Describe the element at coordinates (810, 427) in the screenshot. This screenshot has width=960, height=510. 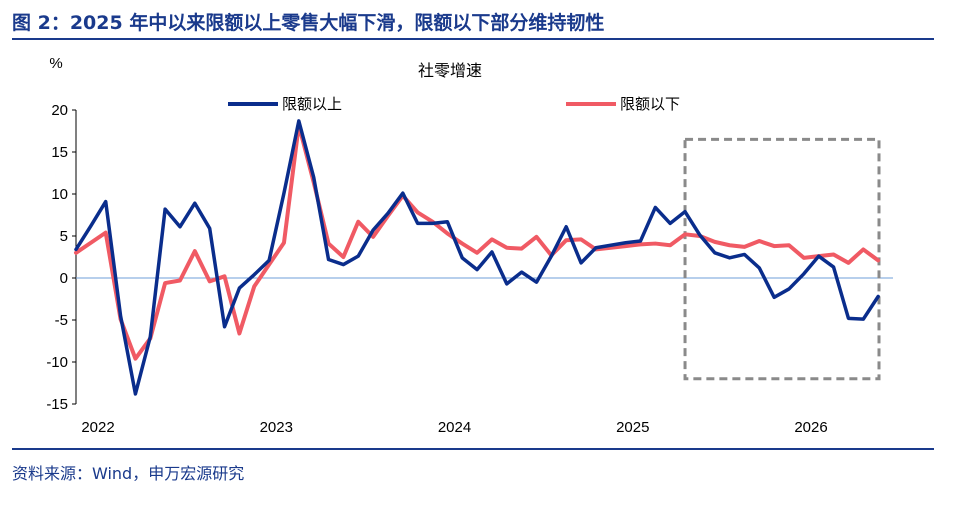
I see `x-tick-label: 2026` at that location.